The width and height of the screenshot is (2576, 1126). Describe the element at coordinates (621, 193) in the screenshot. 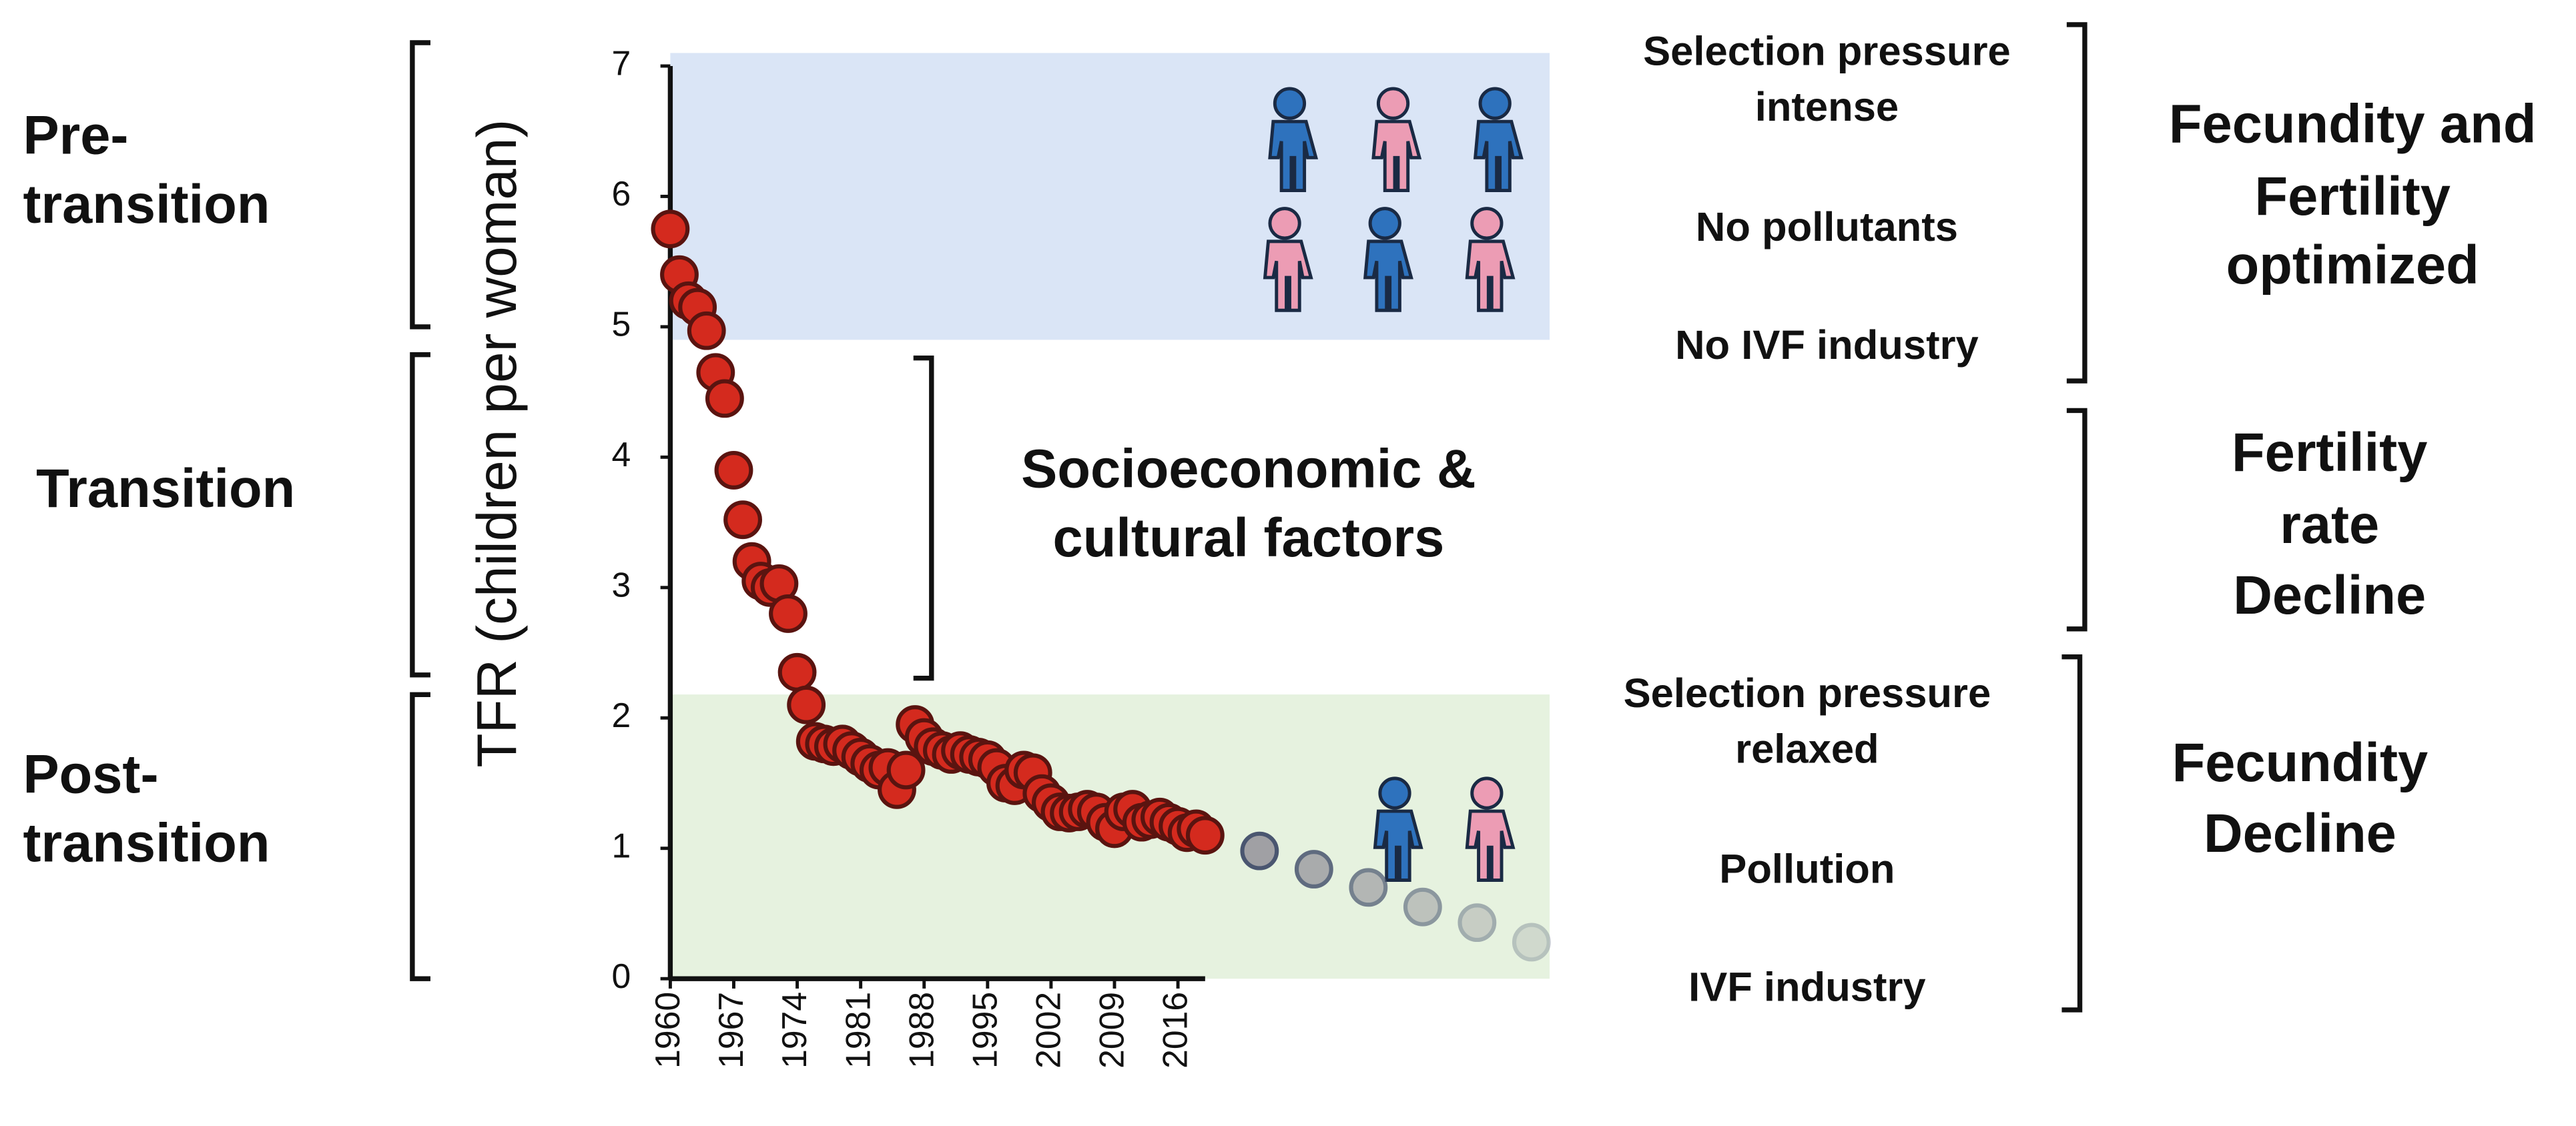

I see `y-tick-label: 6` at that location.